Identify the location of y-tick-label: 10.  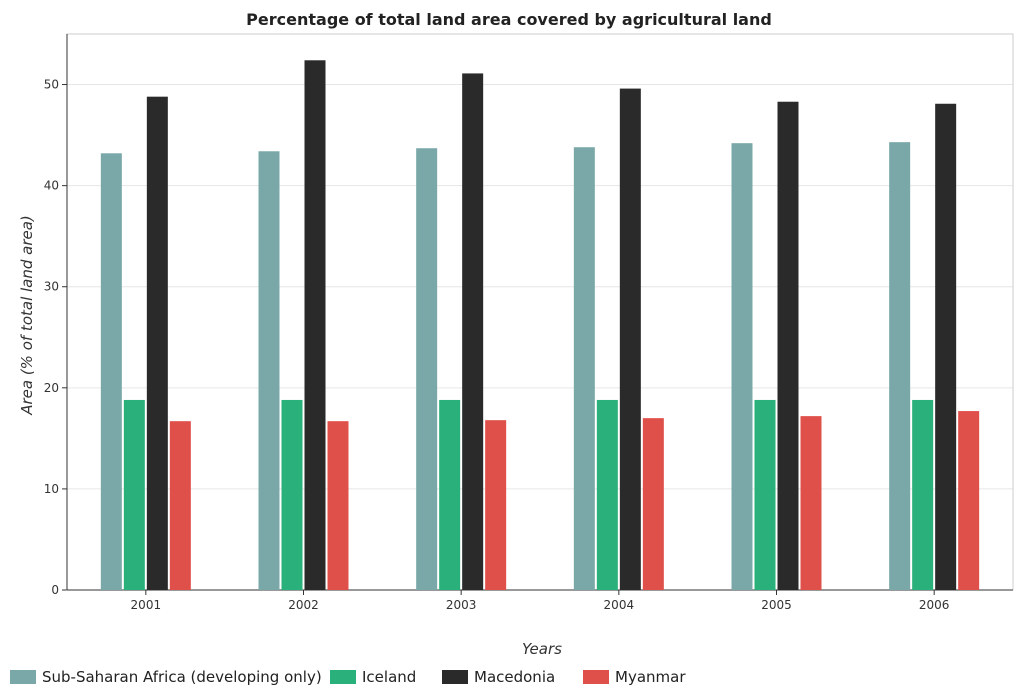
(51, 489).